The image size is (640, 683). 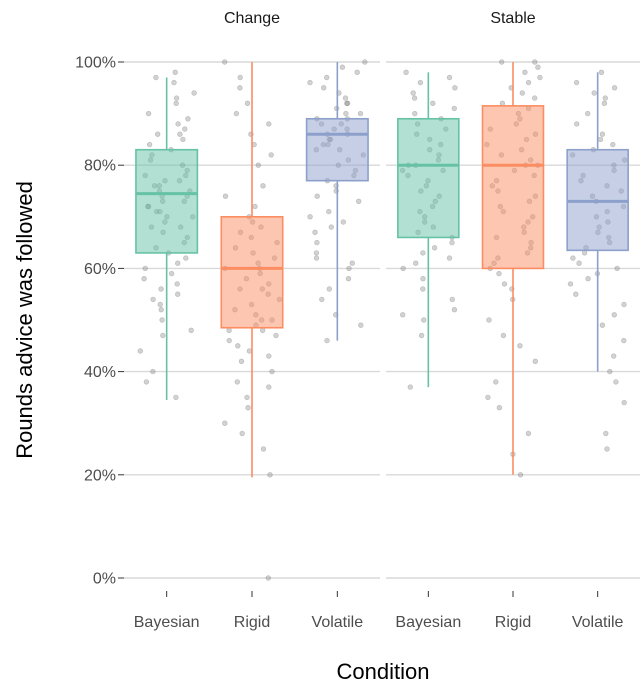 What do you see at coordinates (512, 18) in the screenshot?
I see `facet-label: Stable` at bounding box center [512, 18].